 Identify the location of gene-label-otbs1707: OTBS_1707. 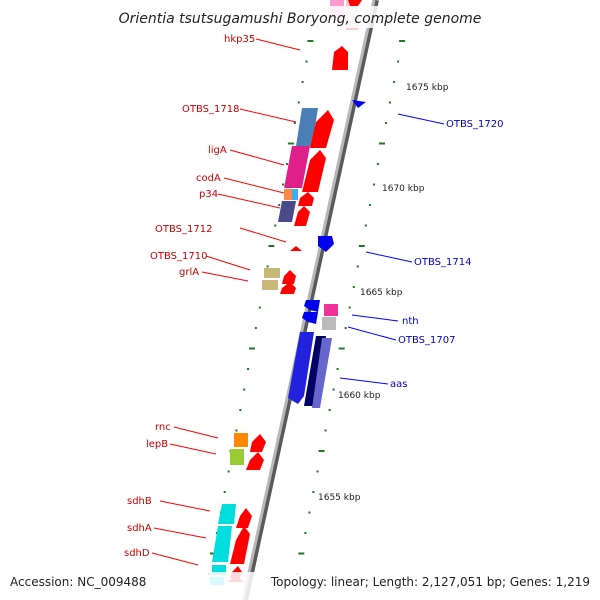
(426, 340).